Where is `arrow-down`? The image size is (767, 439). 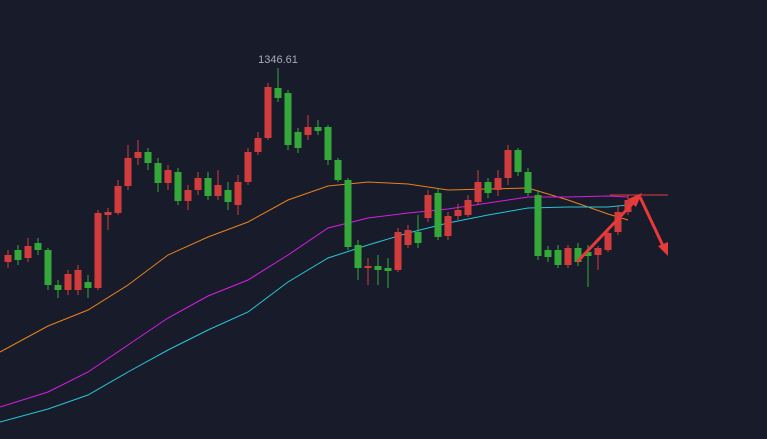 arrow-down is located at coordinates (652, 222).